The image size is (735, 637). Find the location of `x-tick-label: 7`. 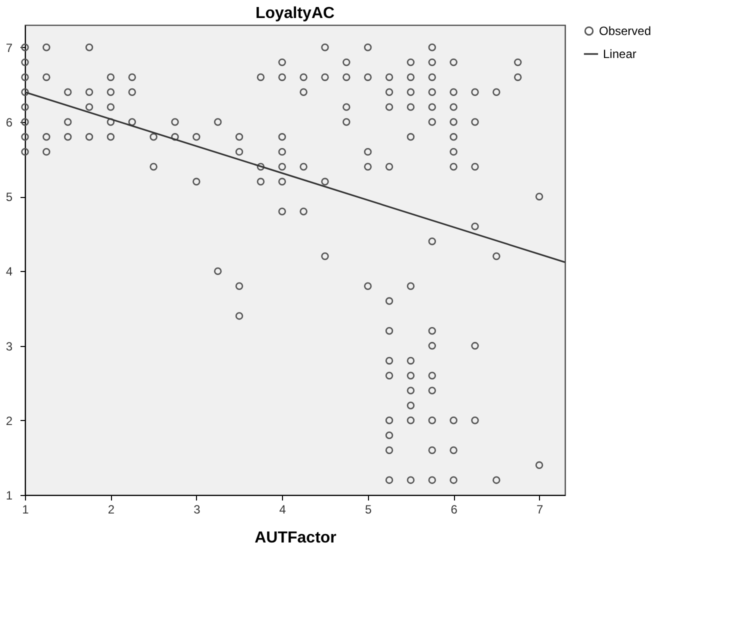

x-tick-label: 7 is located at coordinates (540, 509).